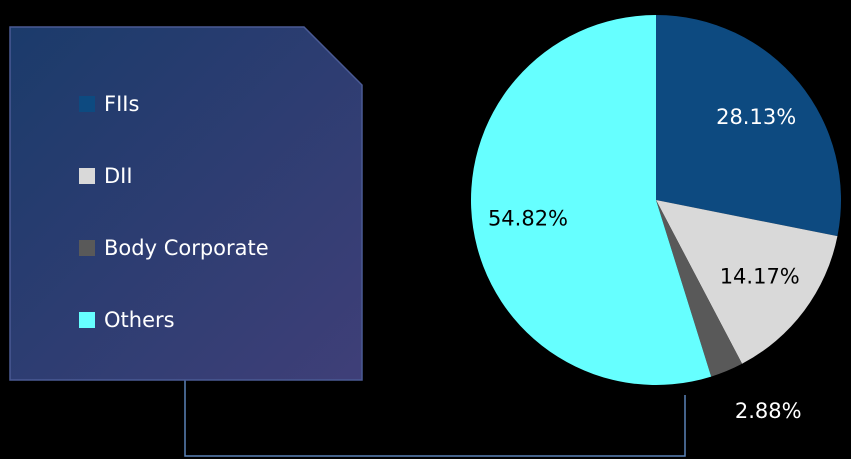 The width and height of the screenshot is (851, 459). Describe the element at coordinates (760, 277) in the screenshot. I see `data-label: 14.17%` at that location.